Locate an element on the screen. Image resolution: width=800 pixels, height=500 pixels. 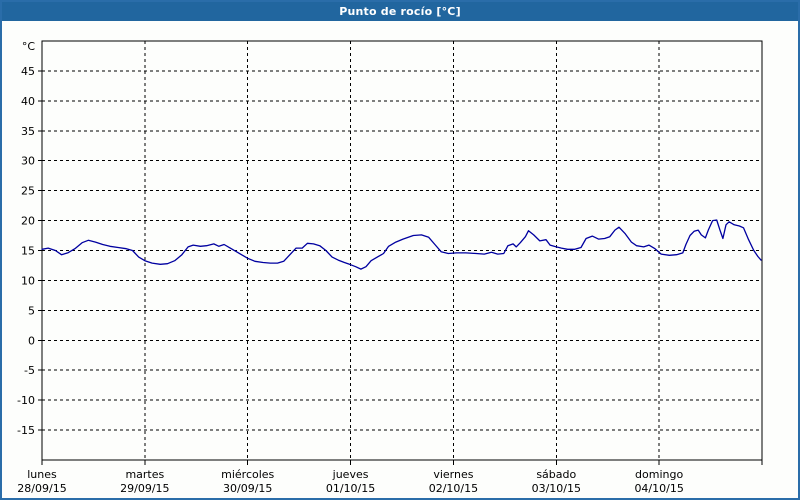
x-date-label: 01/10/15 is located at coordinates (350, 488).